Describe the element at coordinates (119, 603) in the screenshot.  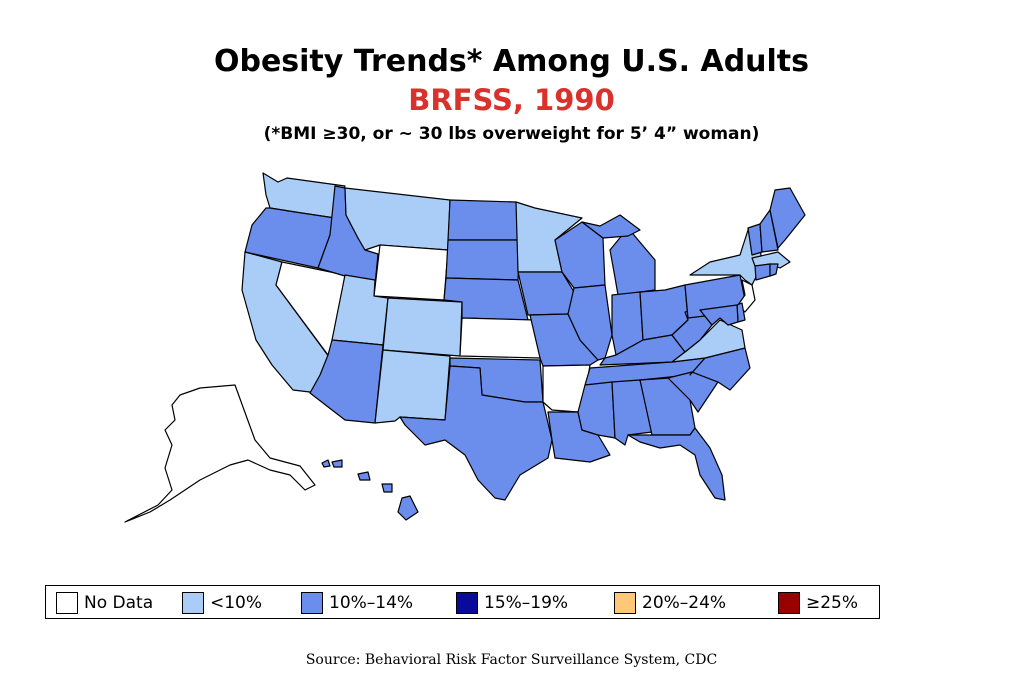
I see `legend-label: No Data` at that location.